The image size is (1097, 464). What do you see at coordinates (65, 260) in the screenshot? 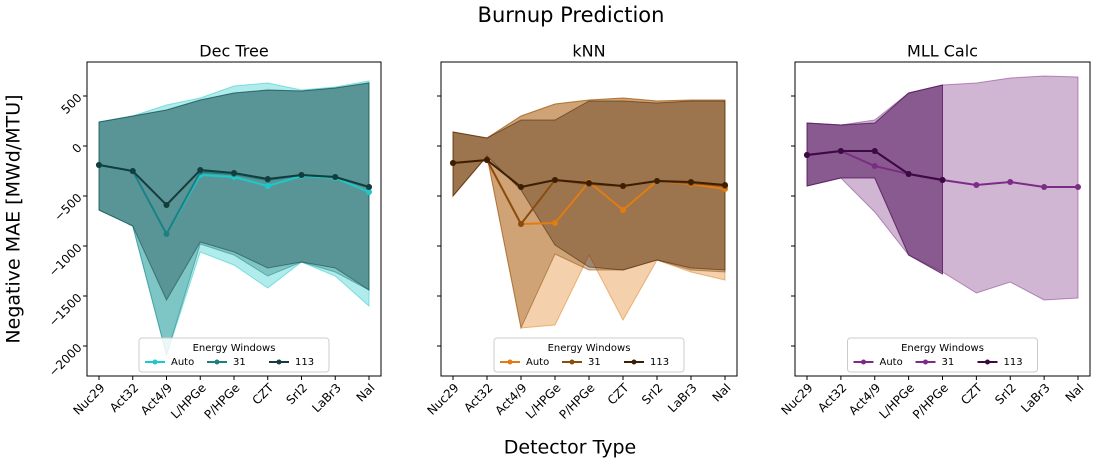
I see `y-tick-label: −1000` at bounding box center [65, 260].